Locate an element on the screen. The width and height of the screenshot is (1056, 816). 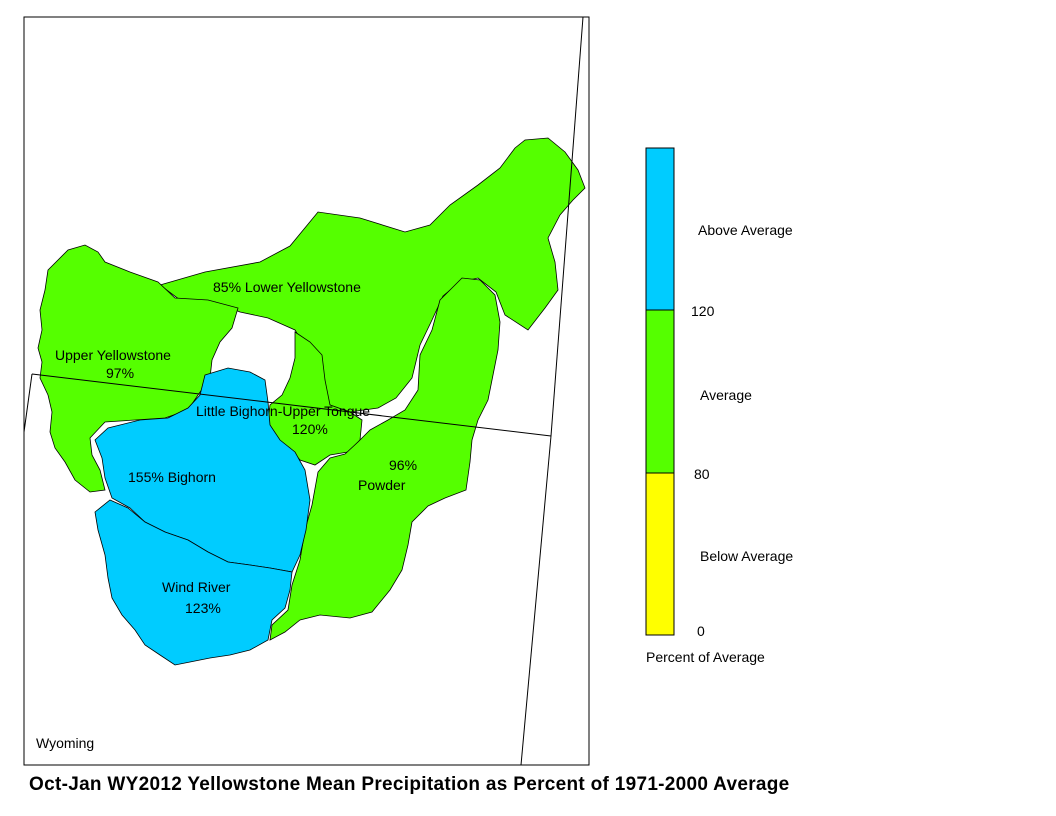
legend-label-below: Below Average is located at coordinates (746, 556).